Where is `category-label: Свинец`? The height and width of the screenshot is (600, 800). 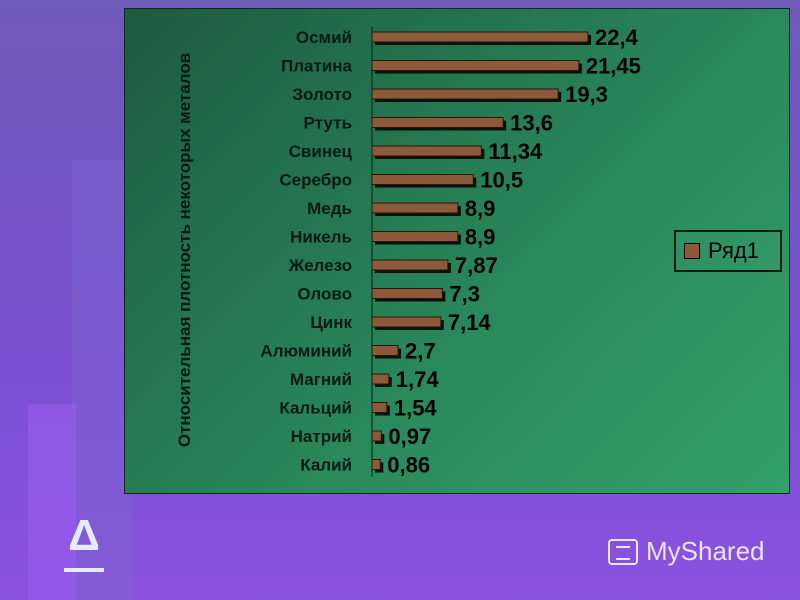
category-label: Свинец is located at coordinates (321, 151).